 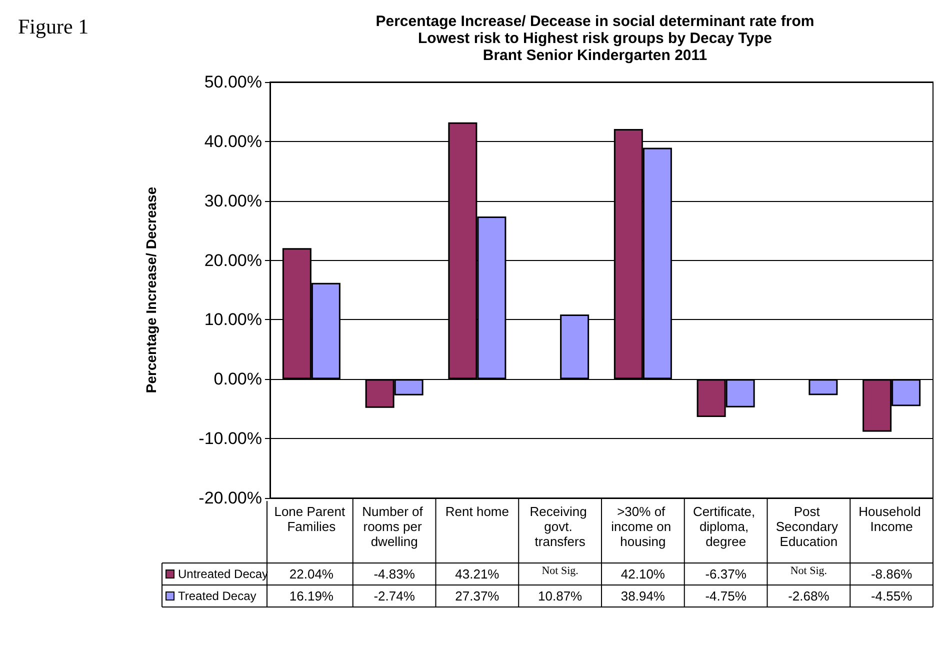 What do you see at coordinates (726, 596) in the screenshot?
I see `data-label: -4.75%` at bounding box center [726, 596].